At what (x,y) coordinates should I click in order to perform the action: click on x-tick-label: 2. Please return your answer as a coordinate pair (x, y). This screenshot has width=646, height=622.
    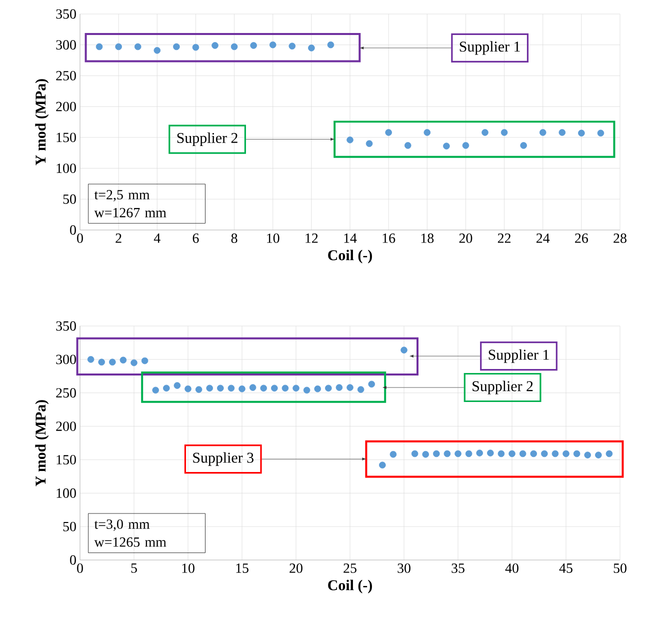
    Looking at the image, I should click on (119, 238).